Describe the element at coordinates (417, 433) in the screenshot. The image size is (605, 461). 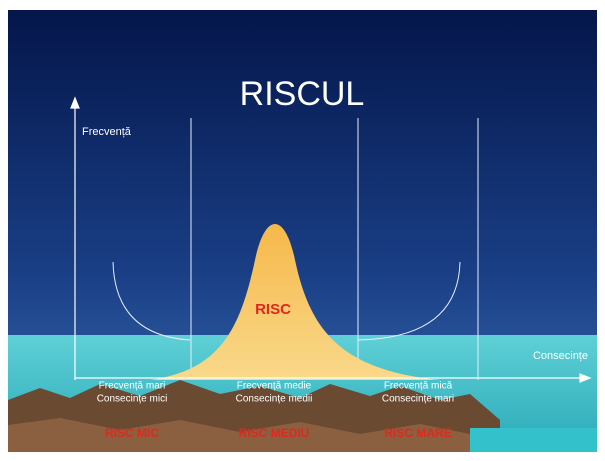
I see `risk-level: RISC MARE` at that location.